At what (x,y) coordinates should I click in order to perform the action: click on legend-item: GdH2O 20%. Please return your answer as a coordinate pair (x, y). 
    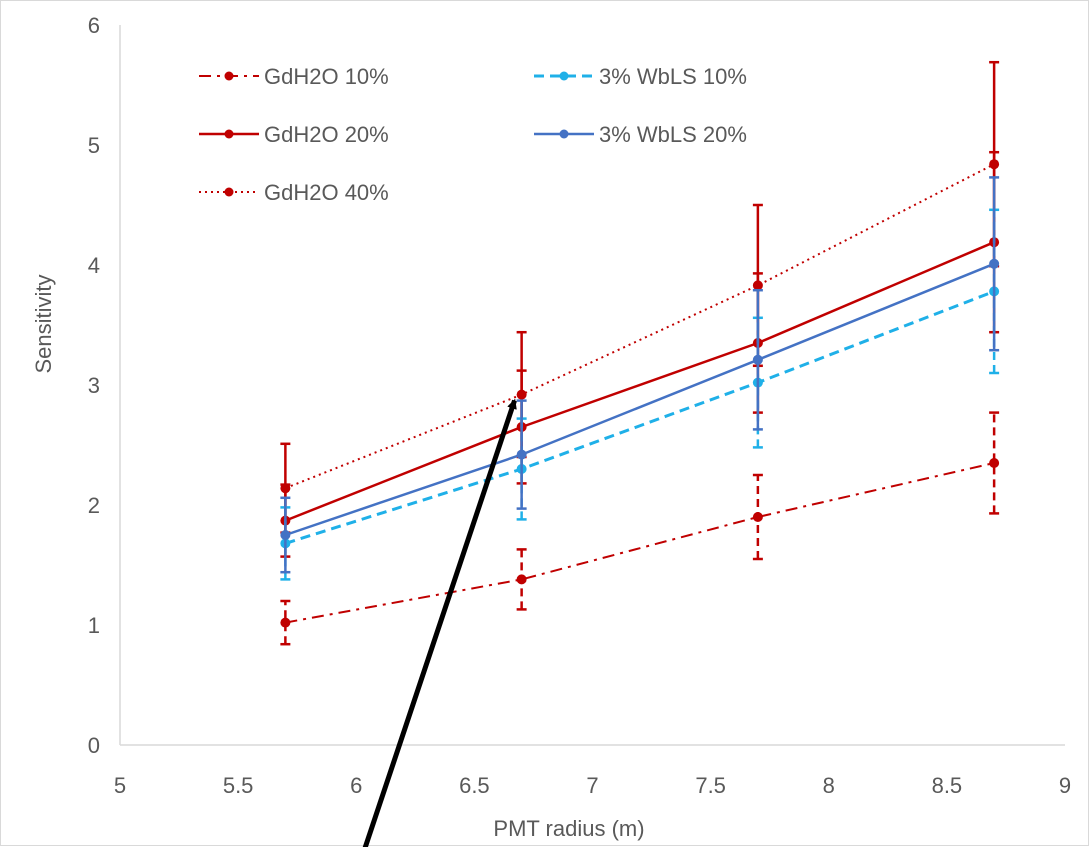
    Looking at the image, I should click on (294, 134).